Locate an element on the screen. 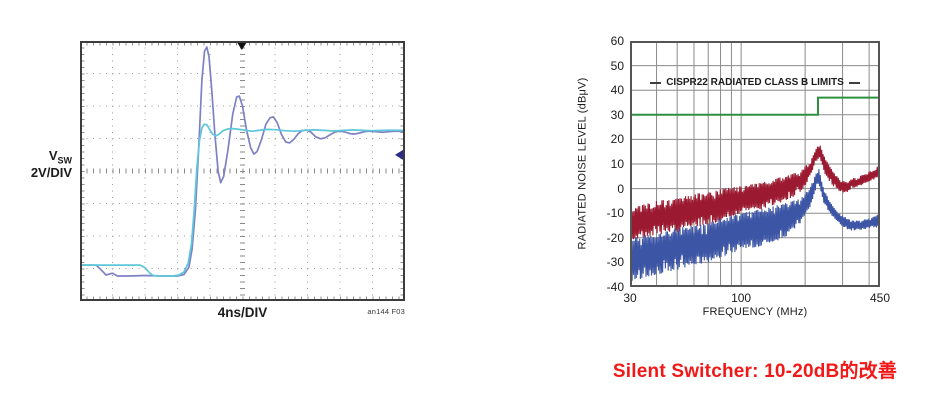  emi-x-tick: 30 is located at coordinates (630, 298).